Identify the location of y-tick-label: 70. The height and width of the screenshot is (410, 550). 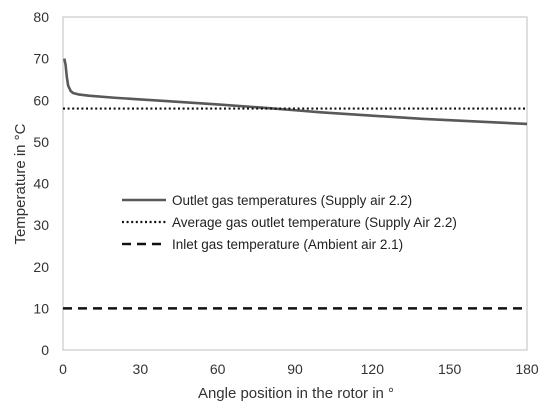
(41, 59).